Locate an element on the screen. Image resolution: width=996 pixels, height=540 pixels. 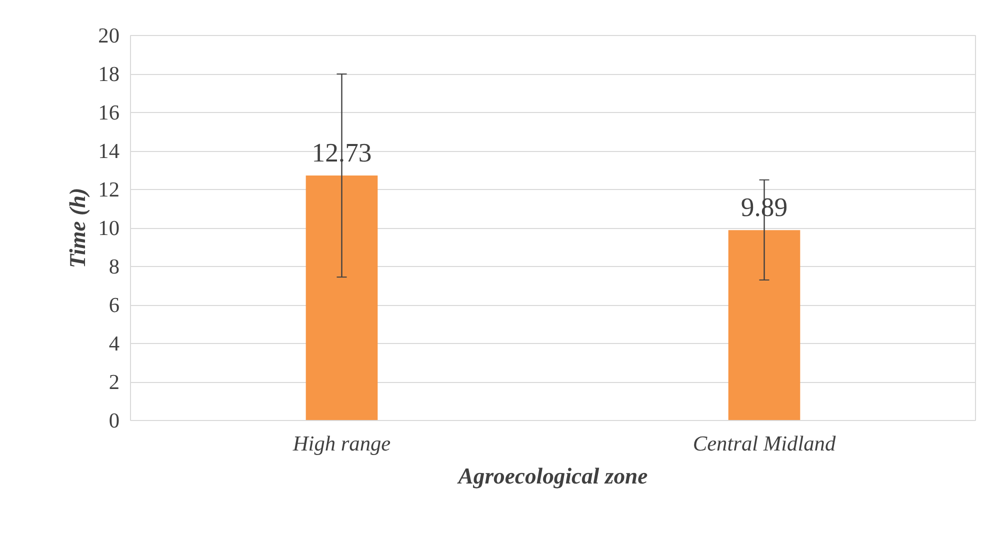
y-tick-label: 16 is located at coordinates (109, 112).